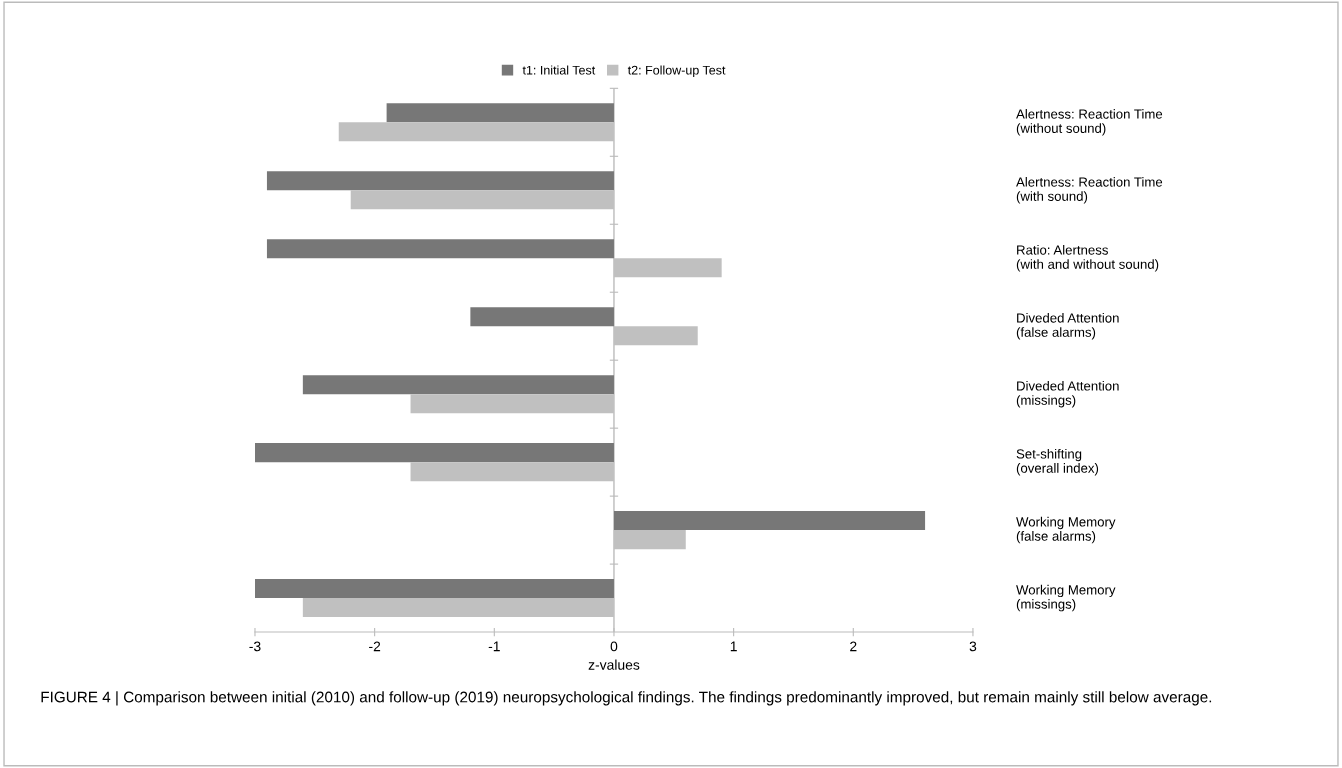  Describe the element at coordinates (626, 698) in the screenshot. I see `caption: FIGURE 4 | Comparison between initial (2010) and follow-up (2019) neuropsychological findings. The findings predominantly improved, but remain mainly still below average.` at that location.